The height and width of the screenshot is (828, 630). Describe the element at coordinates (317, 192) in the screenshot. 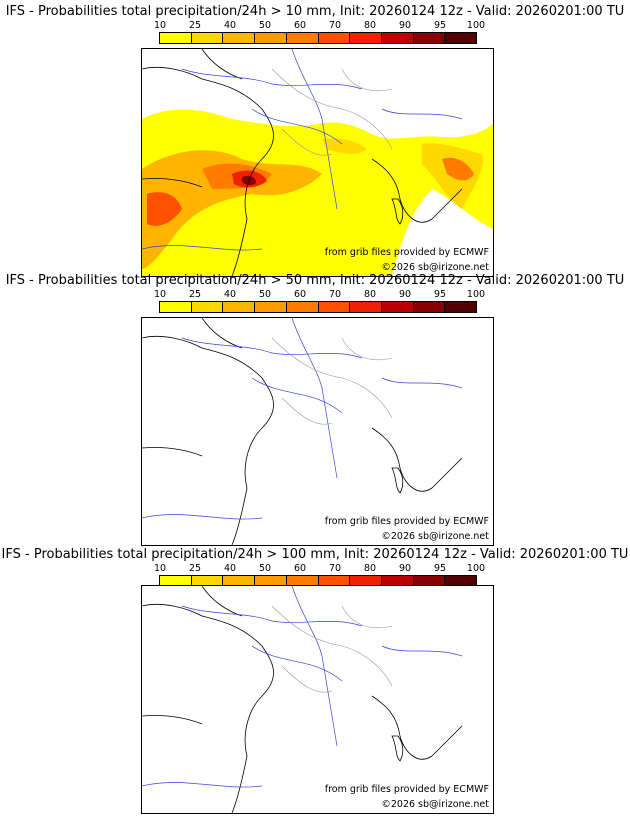

I see `precip-field` at that location.